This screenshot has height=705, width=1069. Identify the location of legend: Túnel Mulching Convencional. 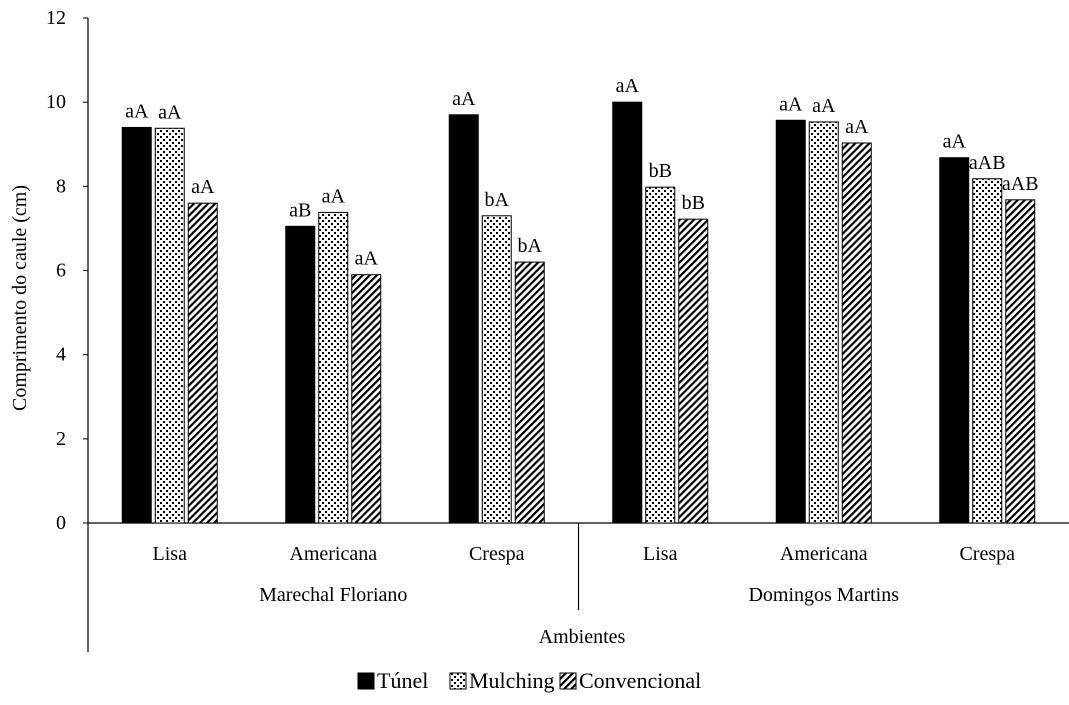
(529, 680).